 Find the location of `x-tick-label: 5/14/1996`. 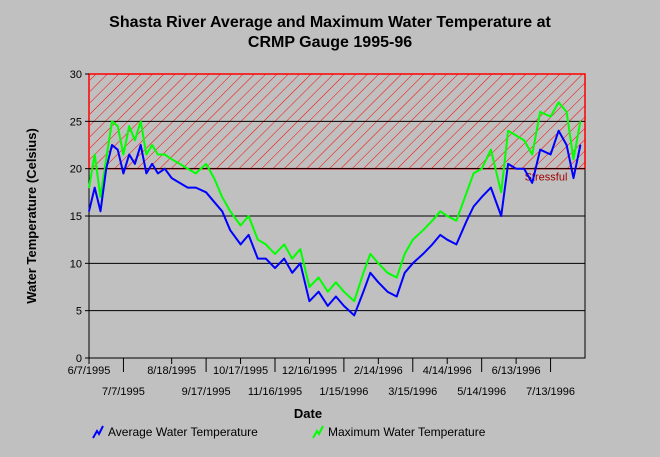

x-tick-label: 5/14/1996 is located at coordinates (481, 392).